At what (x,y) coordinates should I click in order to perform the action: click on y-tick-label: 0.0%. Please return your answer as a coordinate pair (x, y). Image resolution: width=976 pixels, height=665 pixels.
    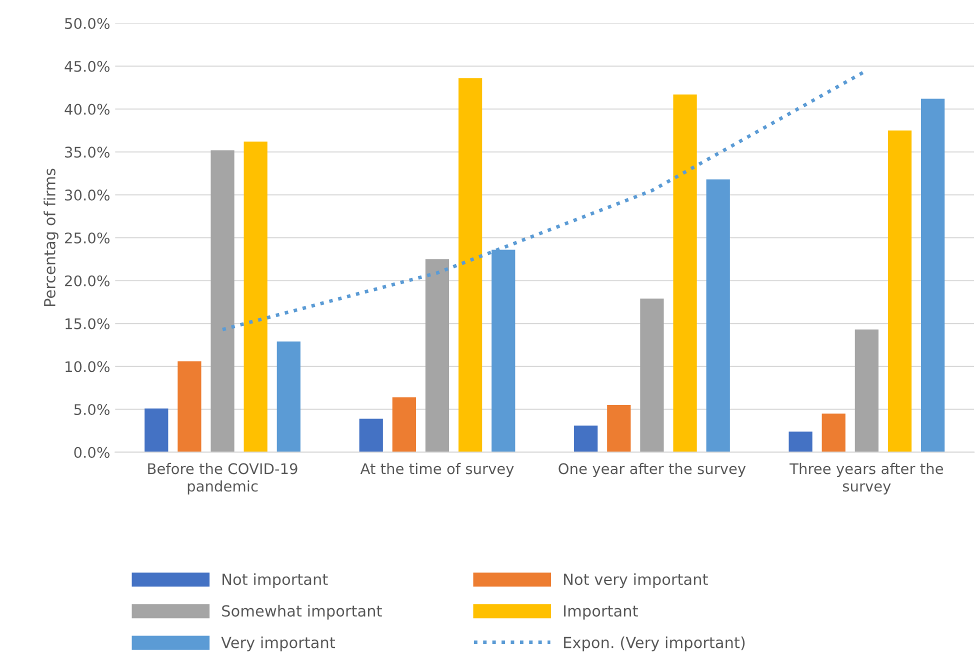
    Looking at the image, I should click on (92, 452).